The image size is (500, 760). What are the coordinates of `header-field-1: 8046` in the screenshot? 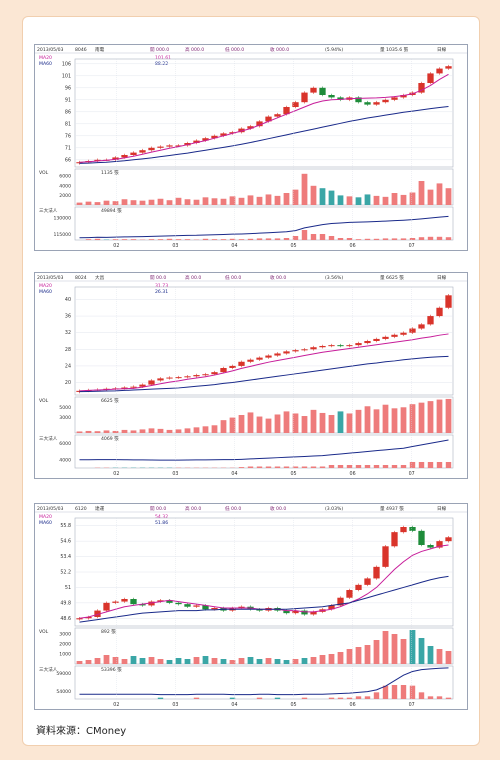 It's located at (81, 50).